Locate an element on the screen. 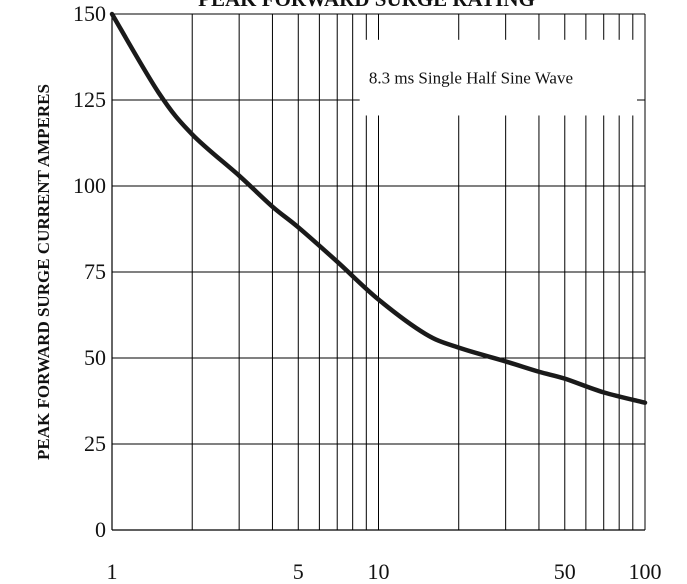 The height and width of the screenshot is (584, 687). x-tick-label: 50 is located at coordinates (565, 571).